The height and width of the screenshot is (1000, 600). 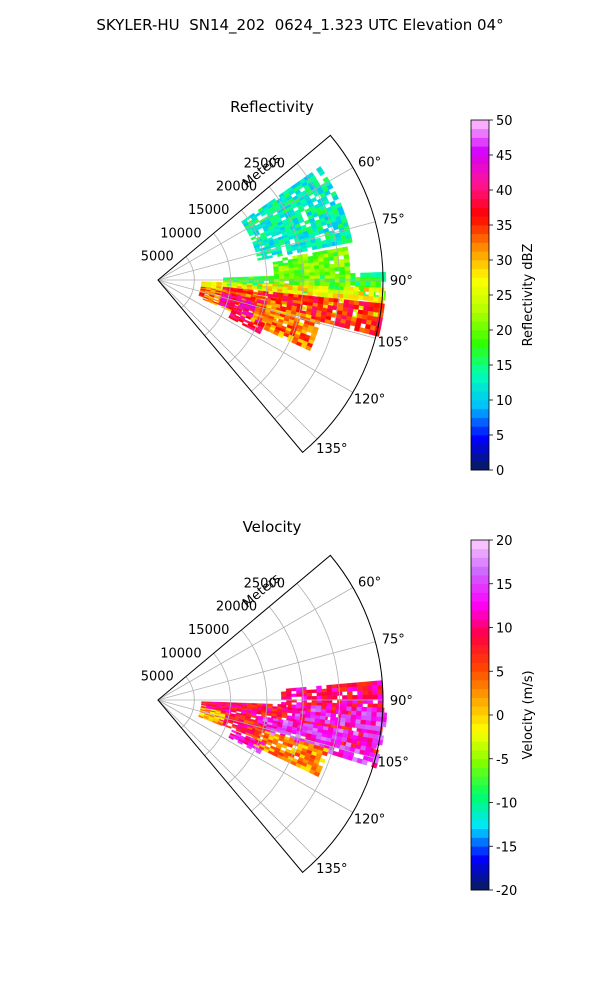 I want to click on colorbar-tick-label: 0, so click(x=500, y=716).